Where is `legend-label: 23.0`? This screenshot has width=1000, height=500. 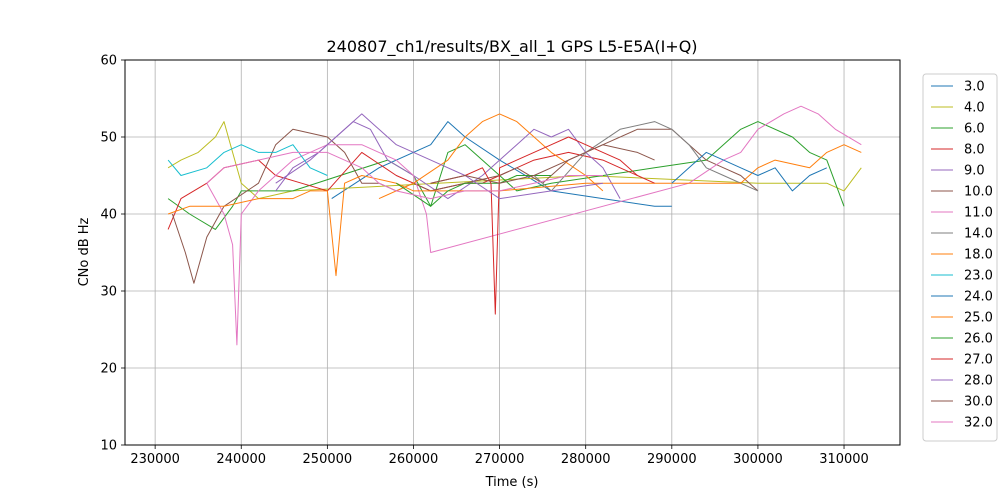
legend-label: 23.0 is located at coordinates (978, 276).